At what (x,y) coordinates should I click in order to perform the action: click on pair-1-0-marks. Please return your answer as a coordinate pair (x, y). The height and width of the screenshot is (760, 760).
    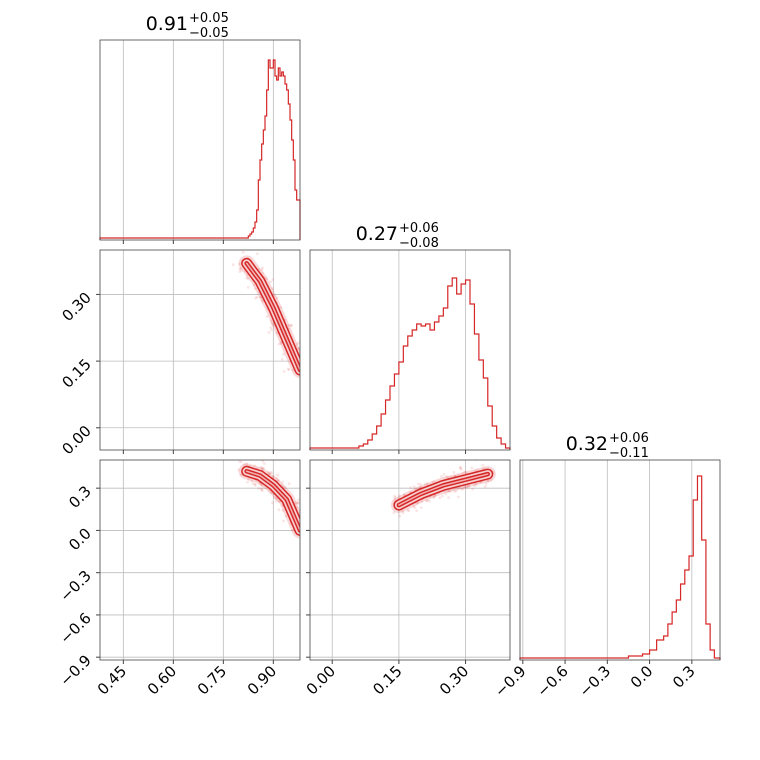
    Looking at the image, I should click on (267, 314).